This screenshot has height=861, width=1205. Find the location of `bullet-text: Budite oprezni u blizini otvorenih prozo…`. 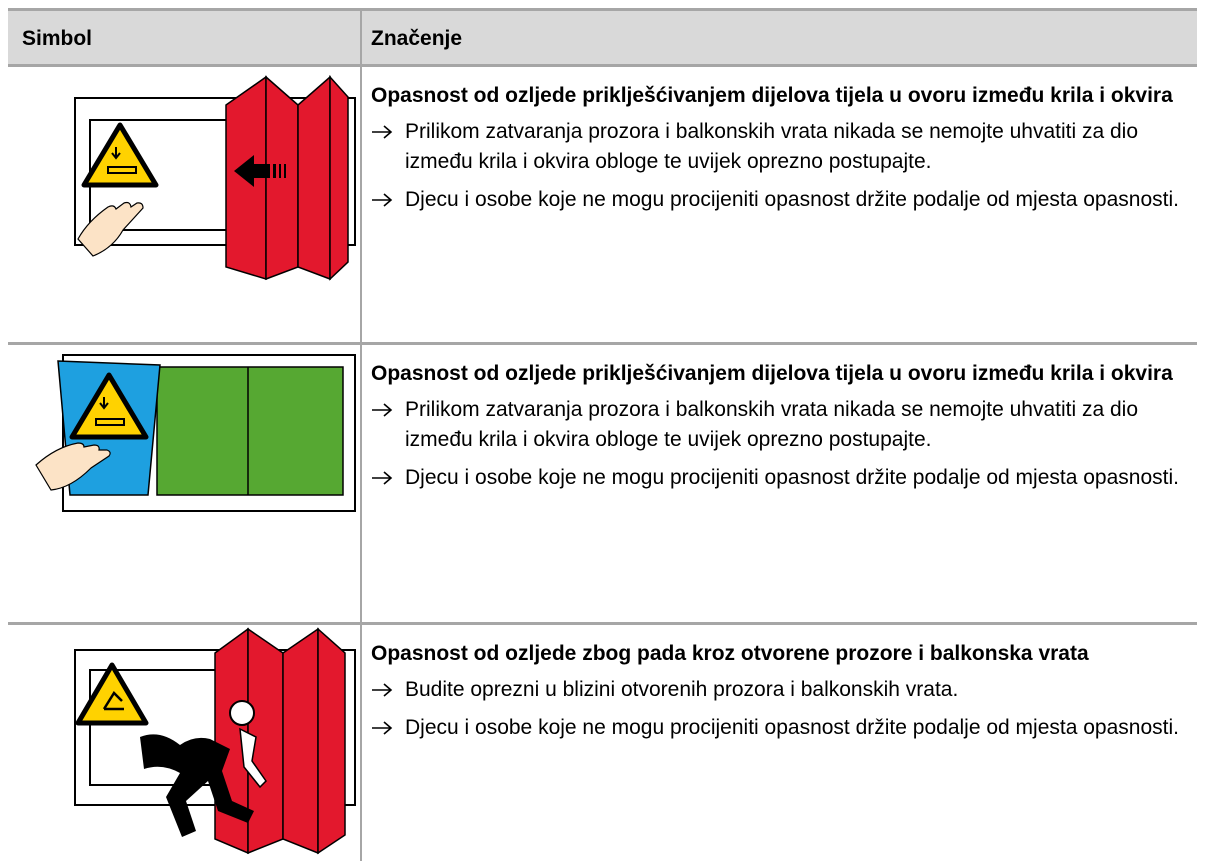

bullet-text: Budite oprezni u blizini otvorenih prozo… is located at coordinates (682, 689).